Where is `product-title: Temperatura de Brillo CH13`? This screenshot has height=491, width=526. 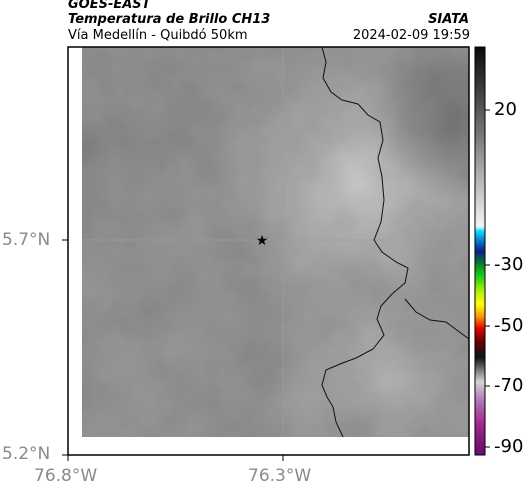
product-title: Temperatura de Brillo CH13 is located at coordinates (169, 19).